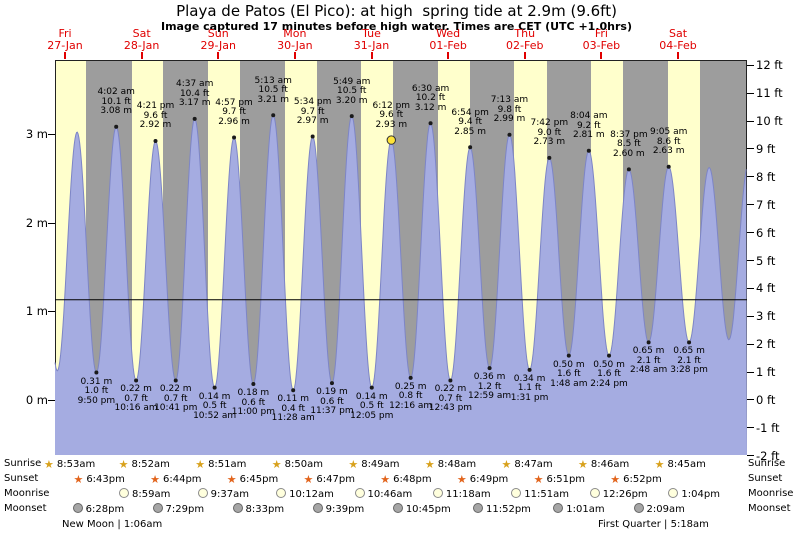  I want to click on new-moon-phase: New Moon | 1:06am, so click(112, 524).